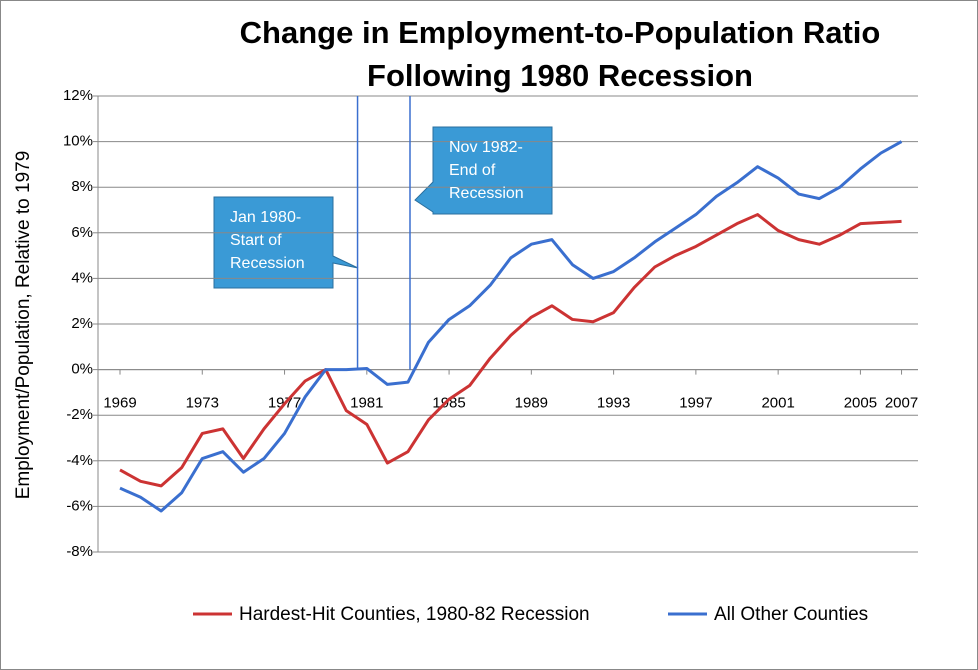 The height and width of the screenshot is (670, 978). What do you see at coordinates (82, 323) in the screenshot?
I see `y-tick-label: 2%` at bounding box center [82, 323].